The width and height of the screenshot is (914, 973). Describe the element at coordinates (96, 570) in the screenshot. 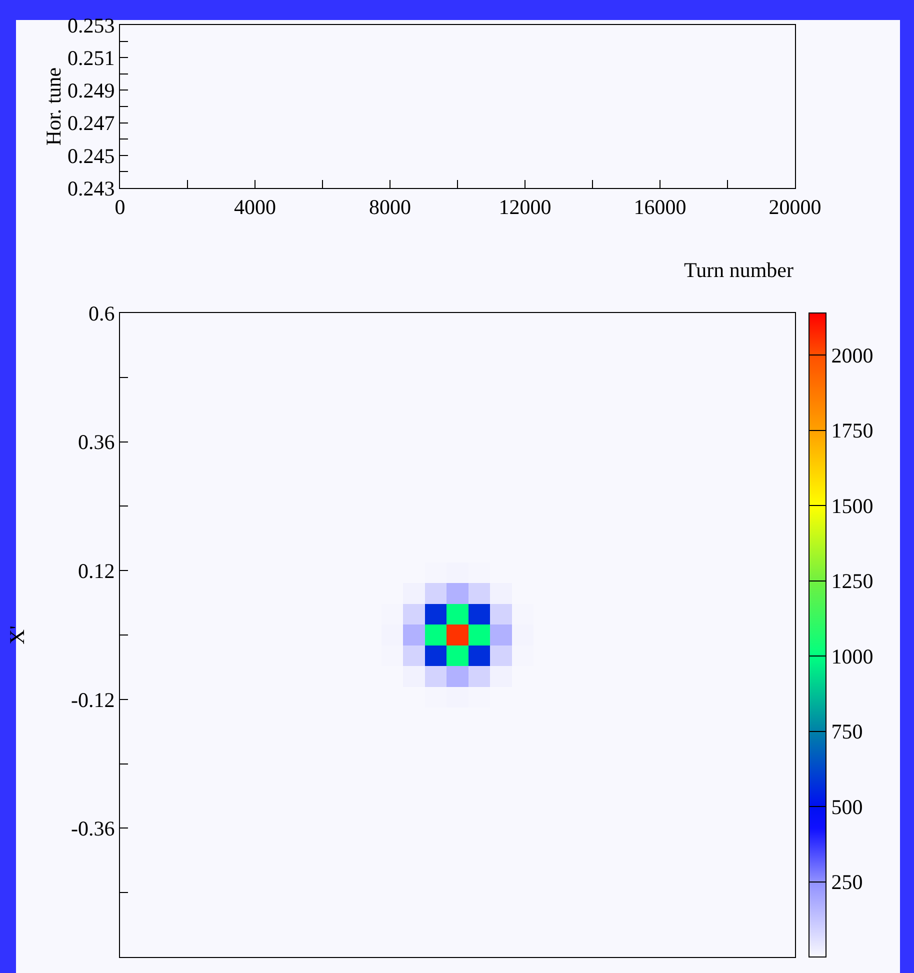

I see `y-tick-label: 0.12` at that location.